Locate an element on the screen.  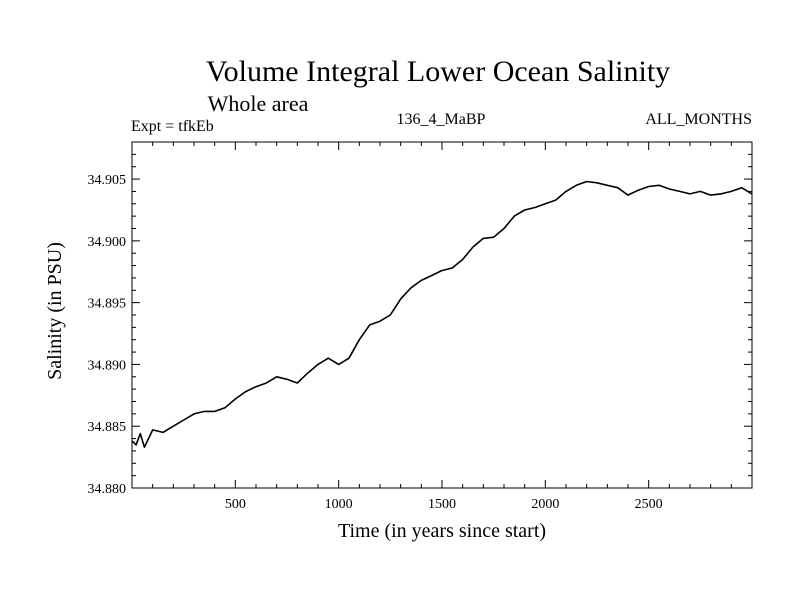
chart-subtitle: Whole area is located at coordinates (258, 103).